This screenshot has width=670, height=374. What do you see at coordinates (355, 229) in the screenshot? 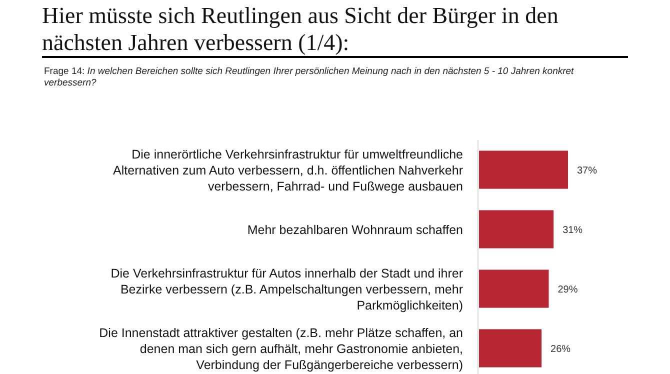
I see `y-tick-label: Mehr bezahlbaren Wohnraum schaffen` at bounding box center [355, 229].